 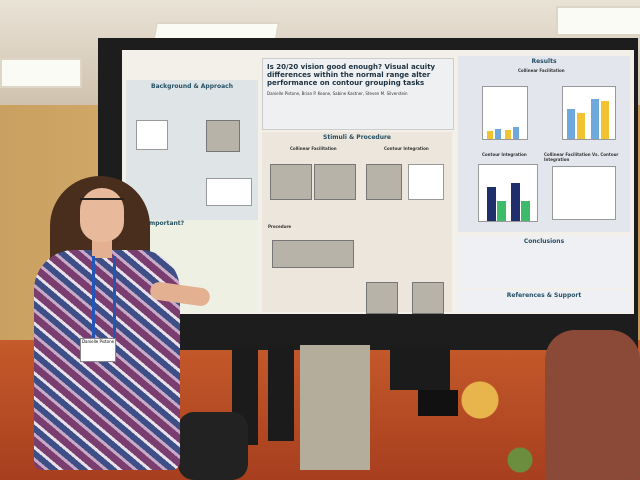 What do you see at coordinates (406, 148) in the screenshot?
I see `ci-subheader: Contour Integration` at bounding box center [406, 148].